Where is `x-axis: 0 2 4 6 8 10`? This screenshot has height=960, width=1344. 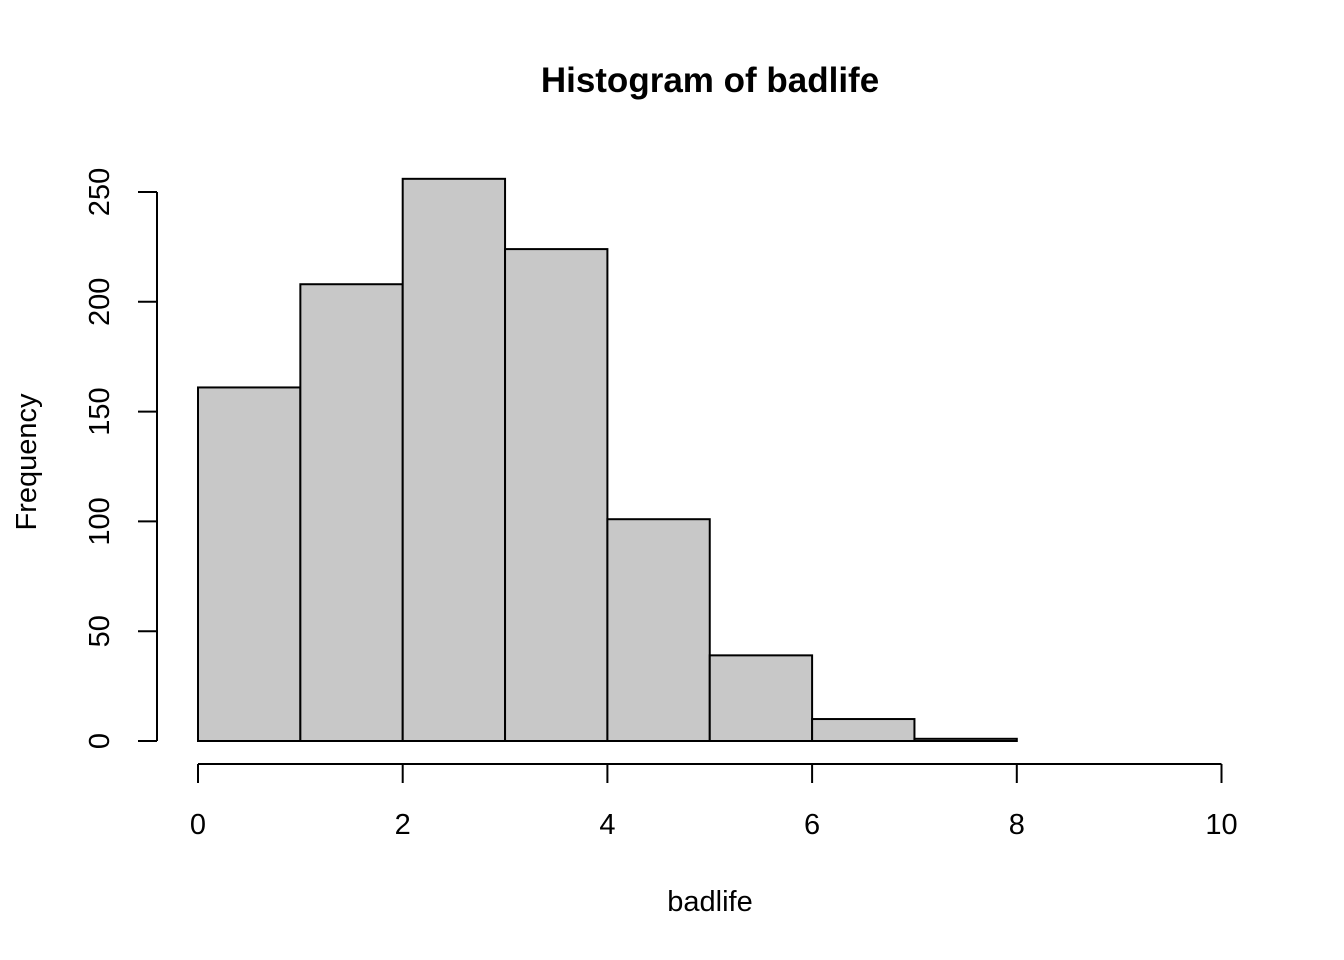 x-axis: 0 2 4 6 8 10 is located at coordinates (714, 802).